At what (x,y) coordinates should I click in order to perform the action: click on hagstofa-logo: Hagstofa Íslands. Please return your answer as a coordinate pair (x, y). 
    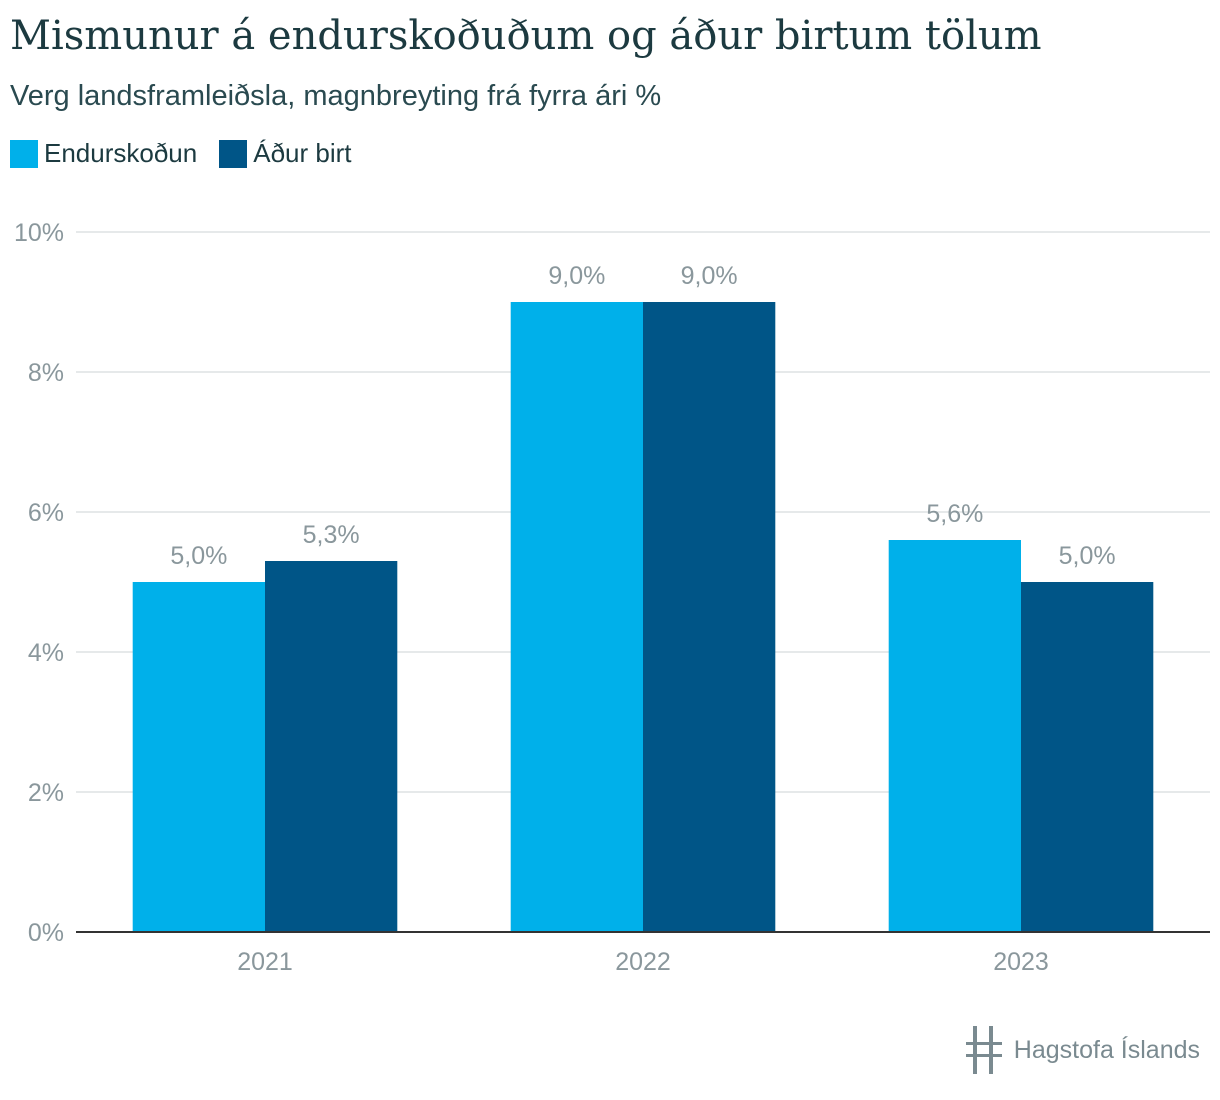
    Looking at the image, I should click on (1082, 1050).